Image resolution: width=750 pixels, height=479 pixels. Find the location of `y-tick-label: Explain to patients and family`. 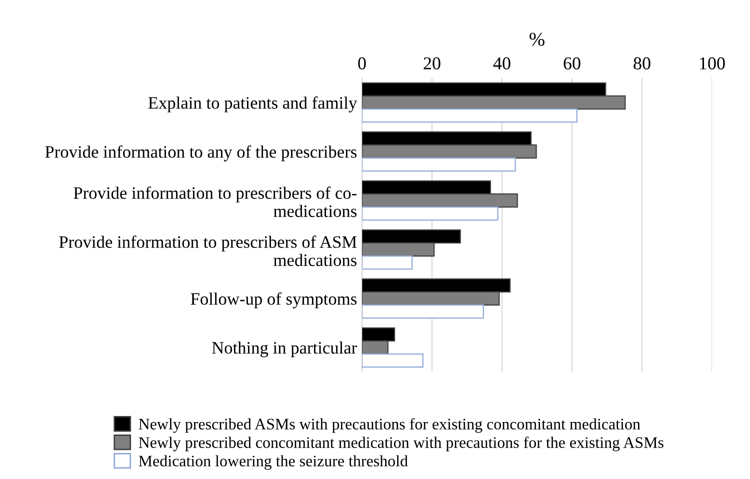

y-tick-label: Explain to patients and family is located at coordinates (253, 104).